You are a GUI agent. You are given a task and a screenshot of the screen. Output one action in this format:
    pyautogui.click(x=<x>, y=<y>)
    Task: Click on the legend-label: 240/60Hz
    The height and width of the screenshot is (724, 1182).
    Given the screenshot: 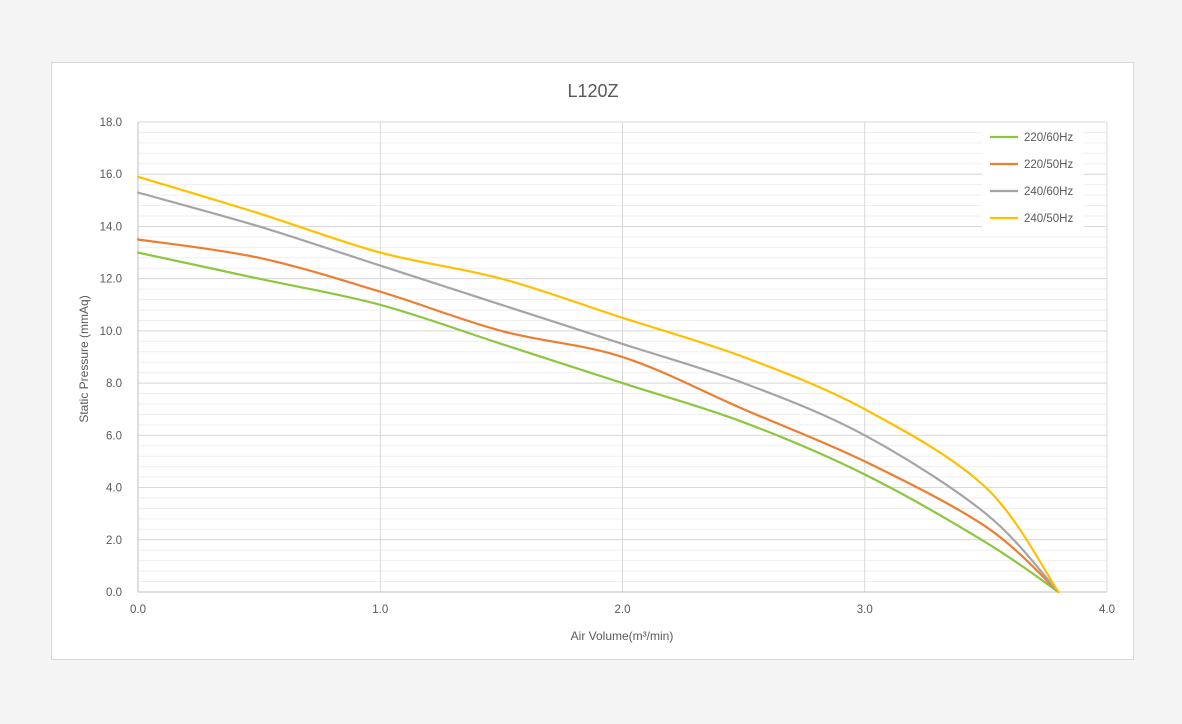 What is the action you would take?
    pyautogui.click(x=1048, y=192)
    